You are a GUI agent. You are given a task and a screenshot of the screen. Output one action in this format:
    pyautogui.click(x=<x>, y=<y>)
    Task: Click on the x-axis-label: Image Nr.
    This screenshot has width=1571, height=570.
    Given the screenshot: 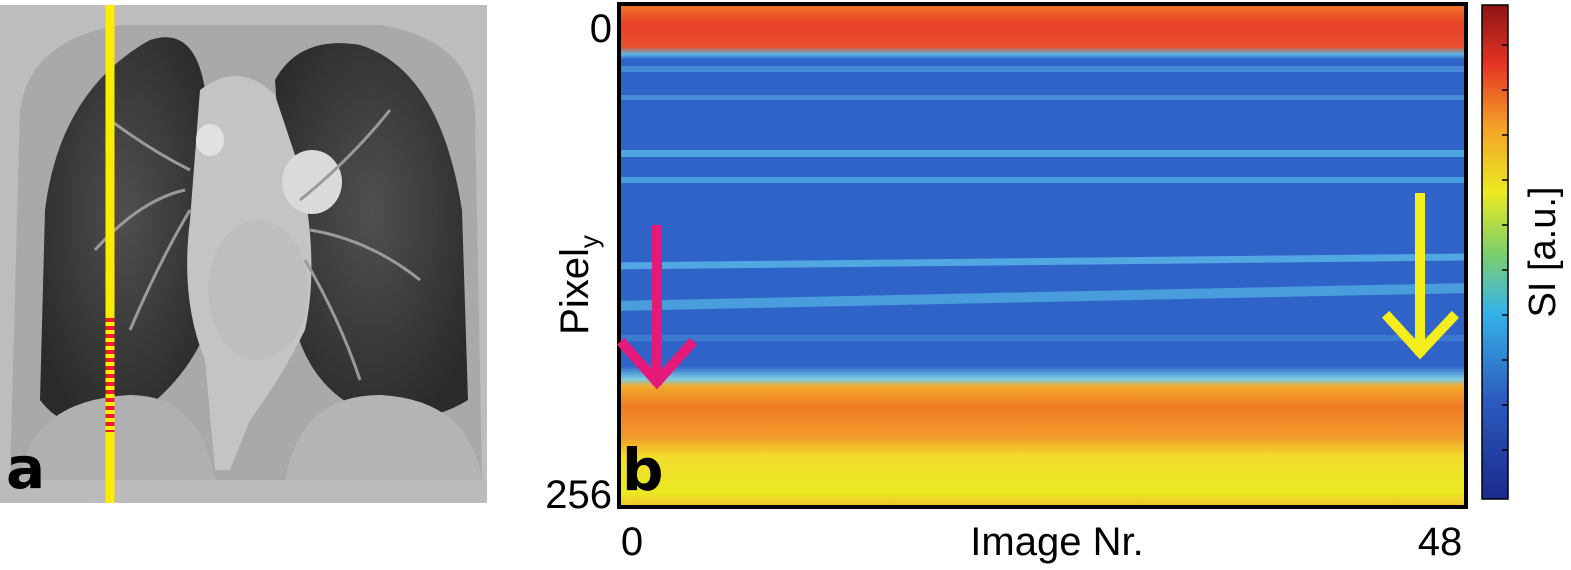 What is the action you would take?
    pyautogui.click(x=1056, y=542)
    